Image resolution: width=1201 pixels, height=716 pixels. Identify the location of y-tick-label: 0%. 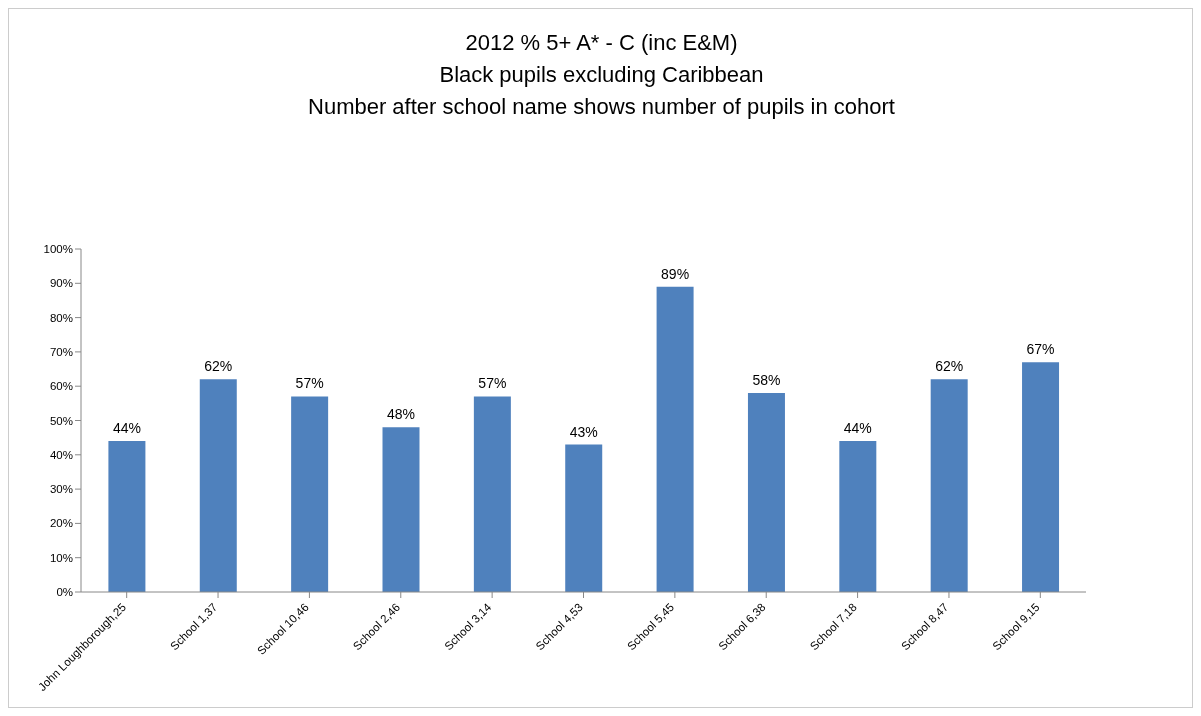
(64, 592).